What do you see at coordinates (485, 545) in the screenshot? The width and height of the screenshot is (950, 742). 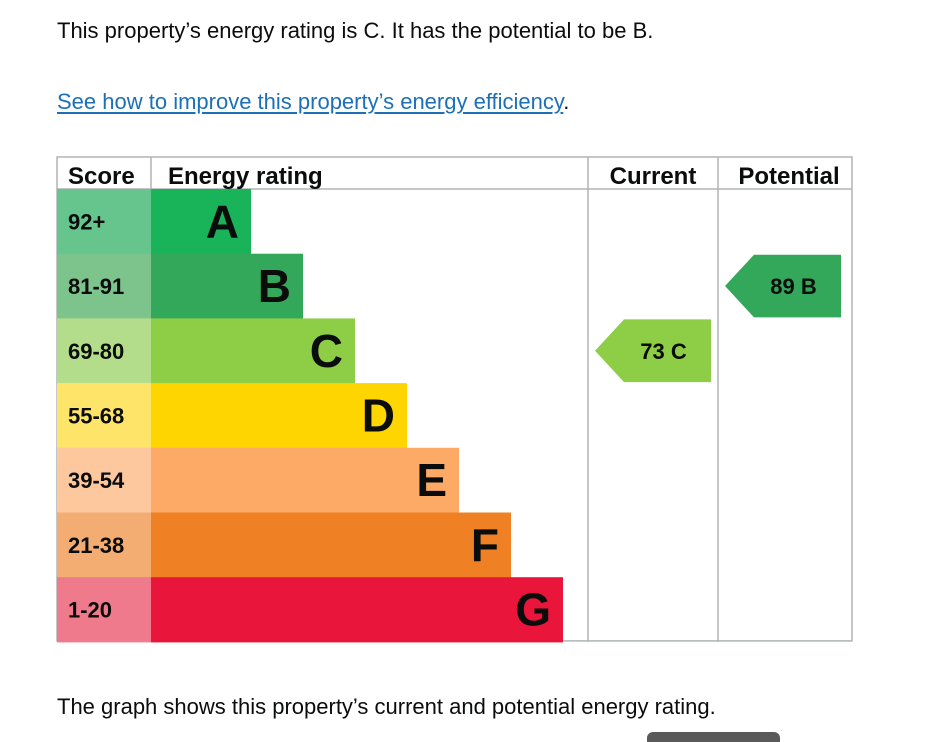 I see `rating-letter: F` at bounding box center [485, 545].